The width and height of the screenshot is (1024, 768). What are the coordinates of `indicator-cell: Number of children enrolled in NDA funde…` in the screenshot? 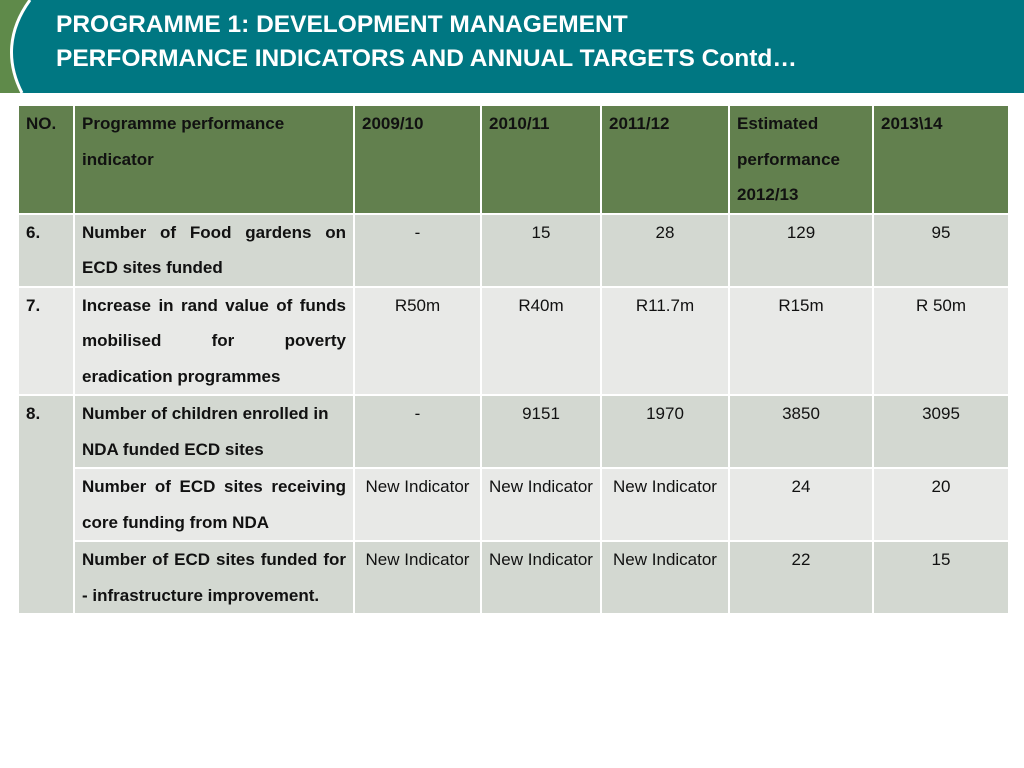 It's located at (214, 431).